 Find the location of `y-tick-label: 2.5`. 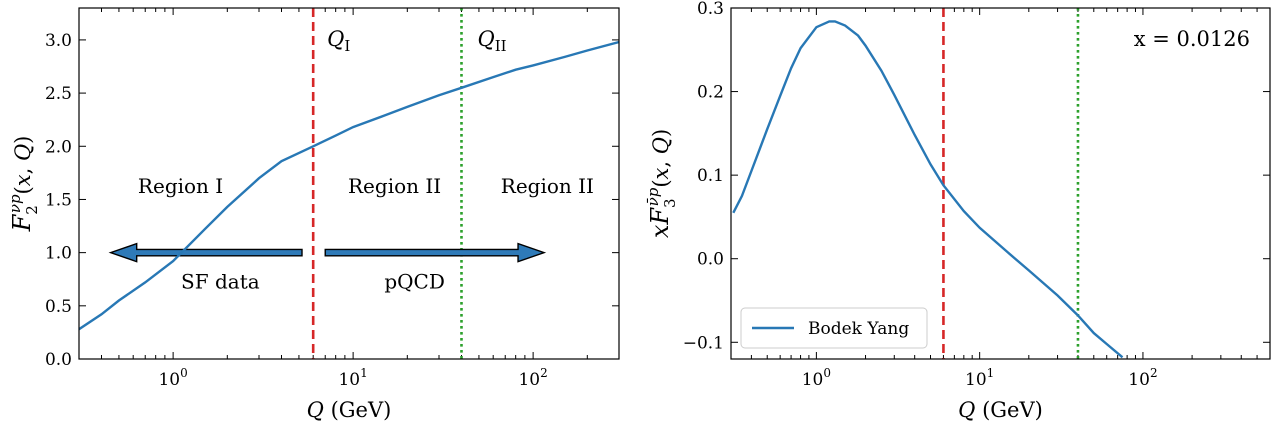

y-tick-label: 2.5 is located at coordinates (58, 94).